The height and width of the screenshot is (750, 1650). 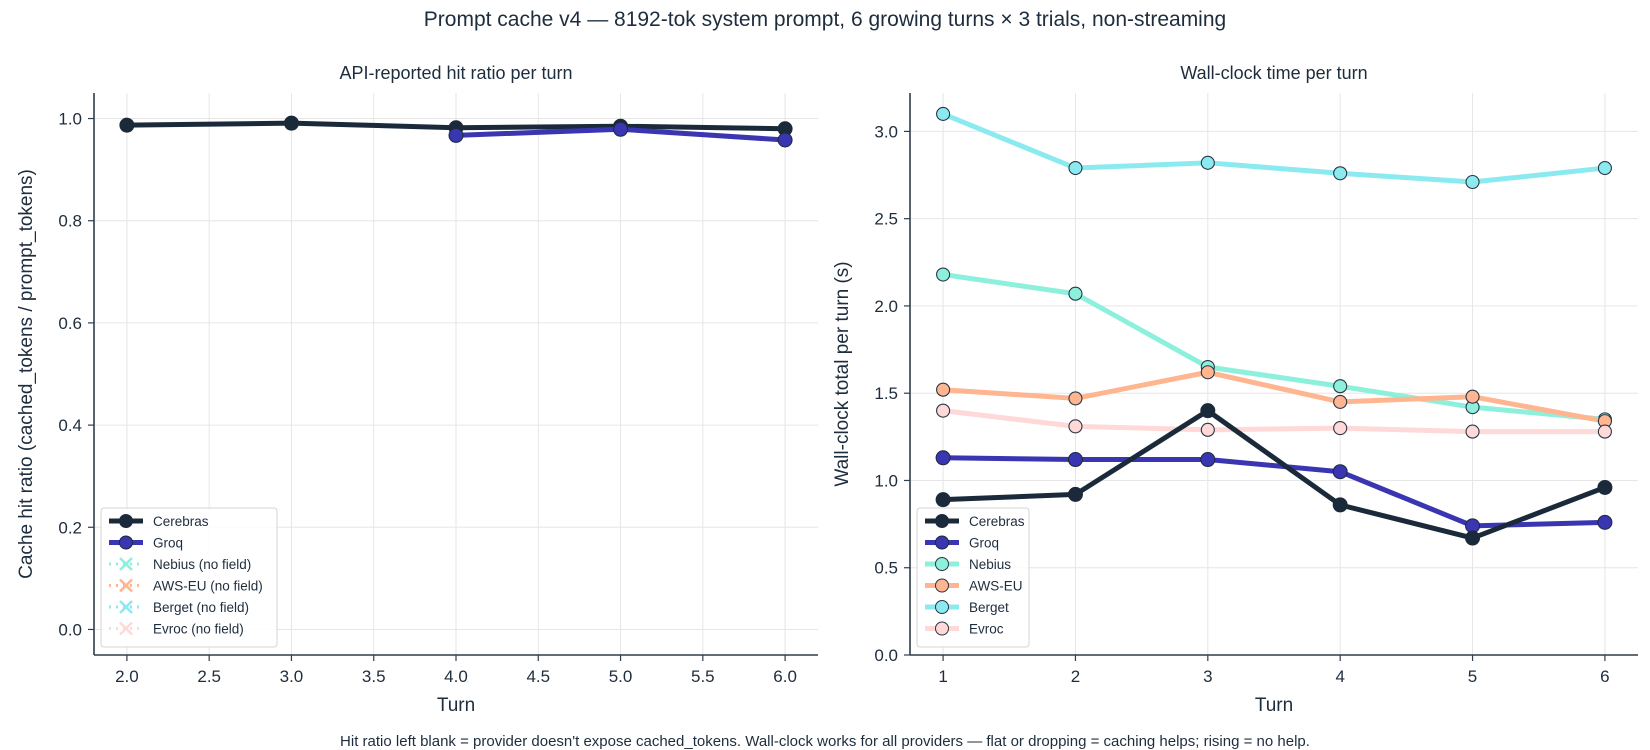 What do you see at coordinates (989, 607) in the screenshot?
I see `legend-label: Berget` at bounding box center [989, 607].